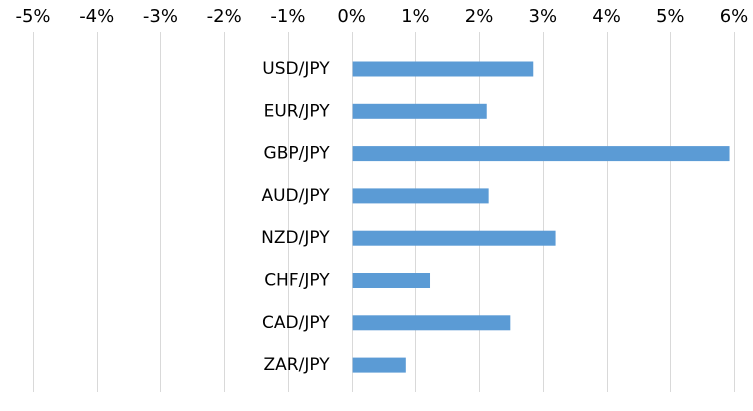  Describe the element at coordinates (381, 16) in the screenshot. I see `x-axis-ticks: -5% -4% -3% -2% -1% 0% 1% 2% 3% 4% 5% 6%` at that location.